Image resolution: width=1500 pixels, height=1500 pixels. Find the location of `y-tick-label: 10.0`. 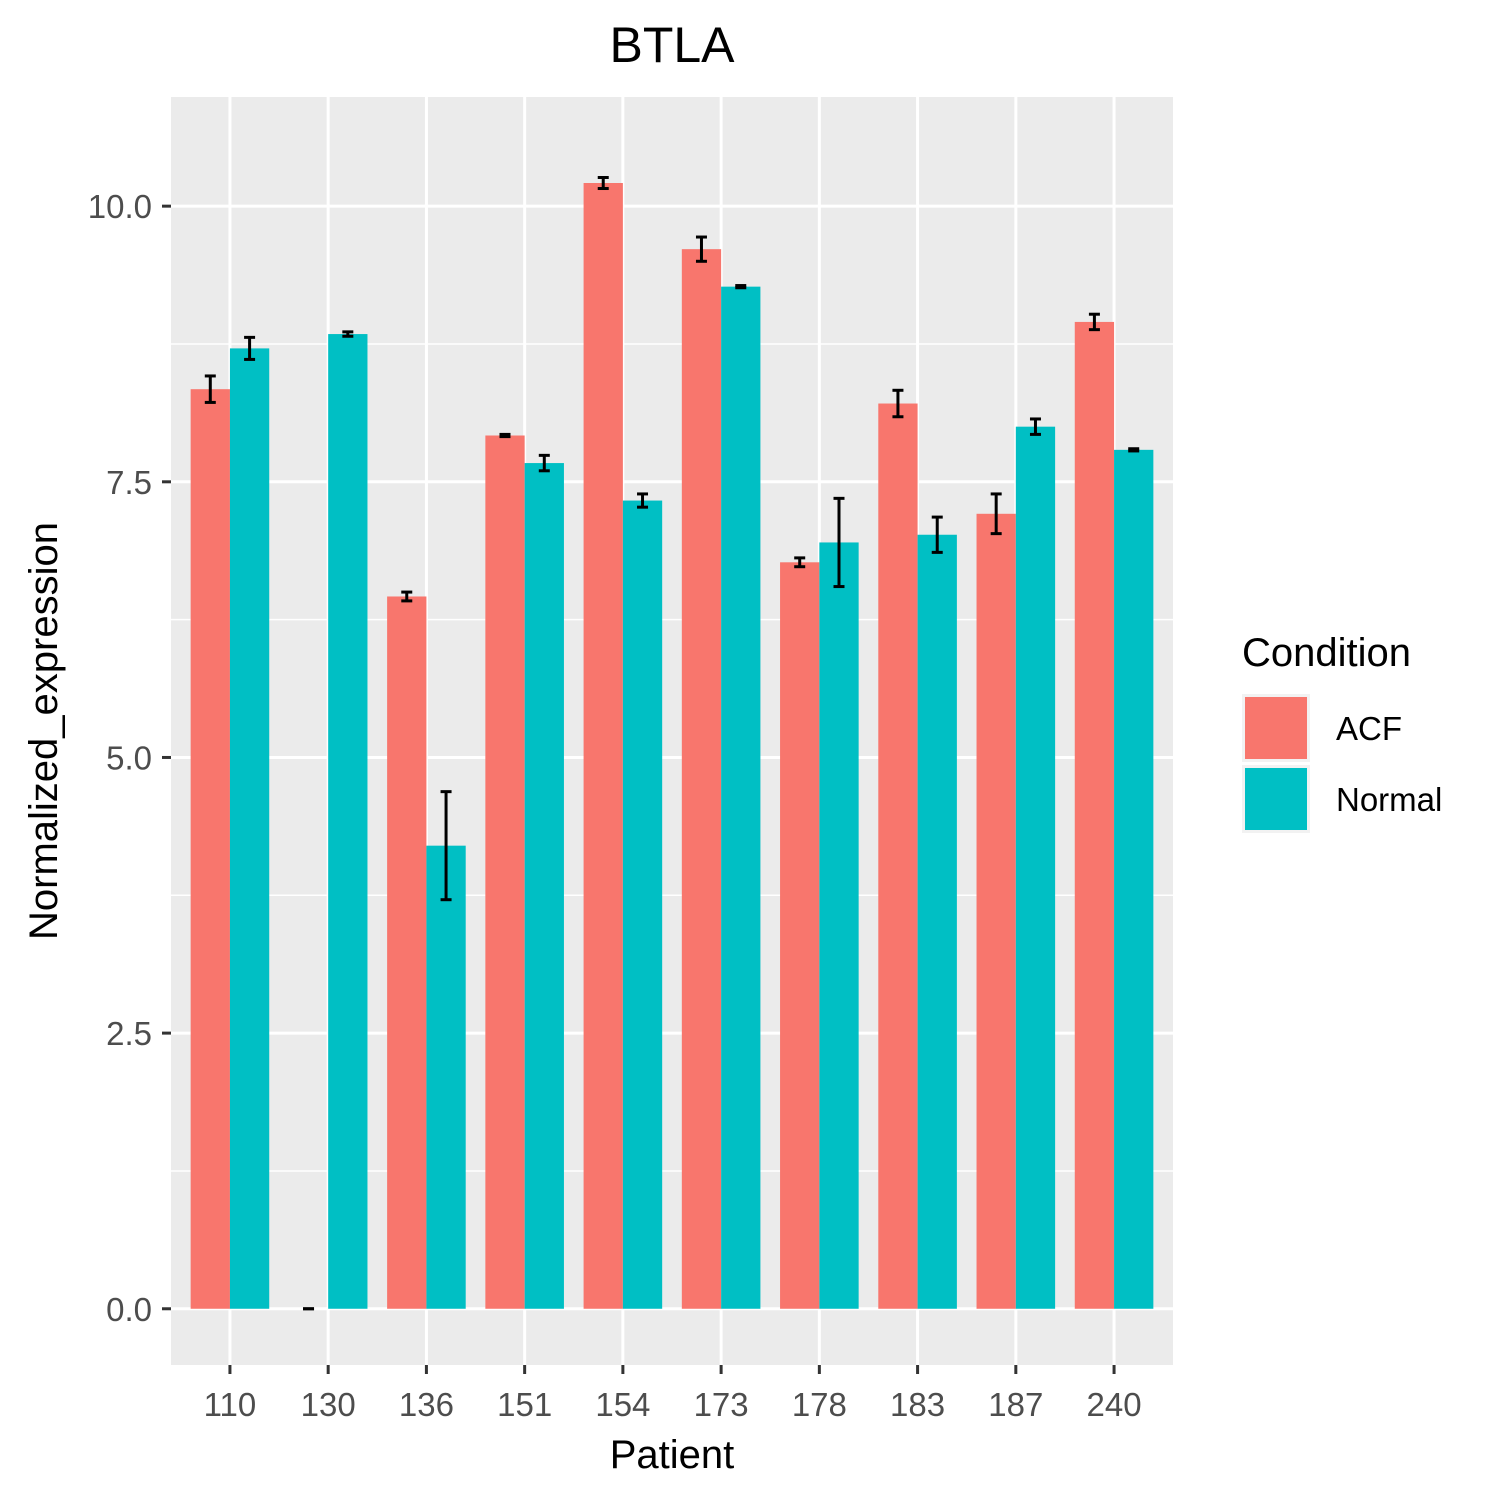

y-tick-label: 10.0 is located at coordinates (120, 206).